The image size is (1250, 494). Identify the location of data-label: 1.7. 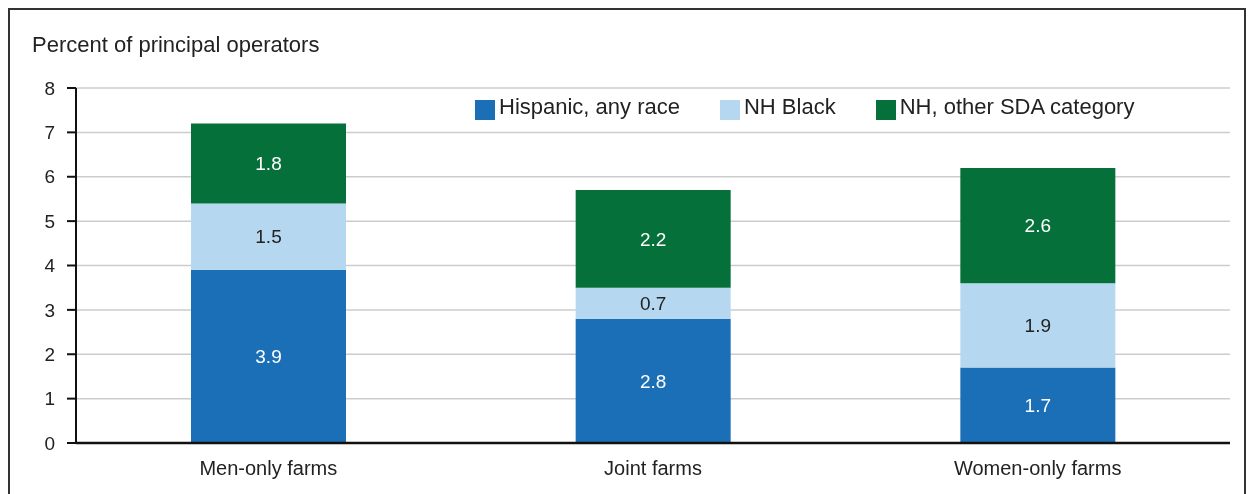
(1038, 406).